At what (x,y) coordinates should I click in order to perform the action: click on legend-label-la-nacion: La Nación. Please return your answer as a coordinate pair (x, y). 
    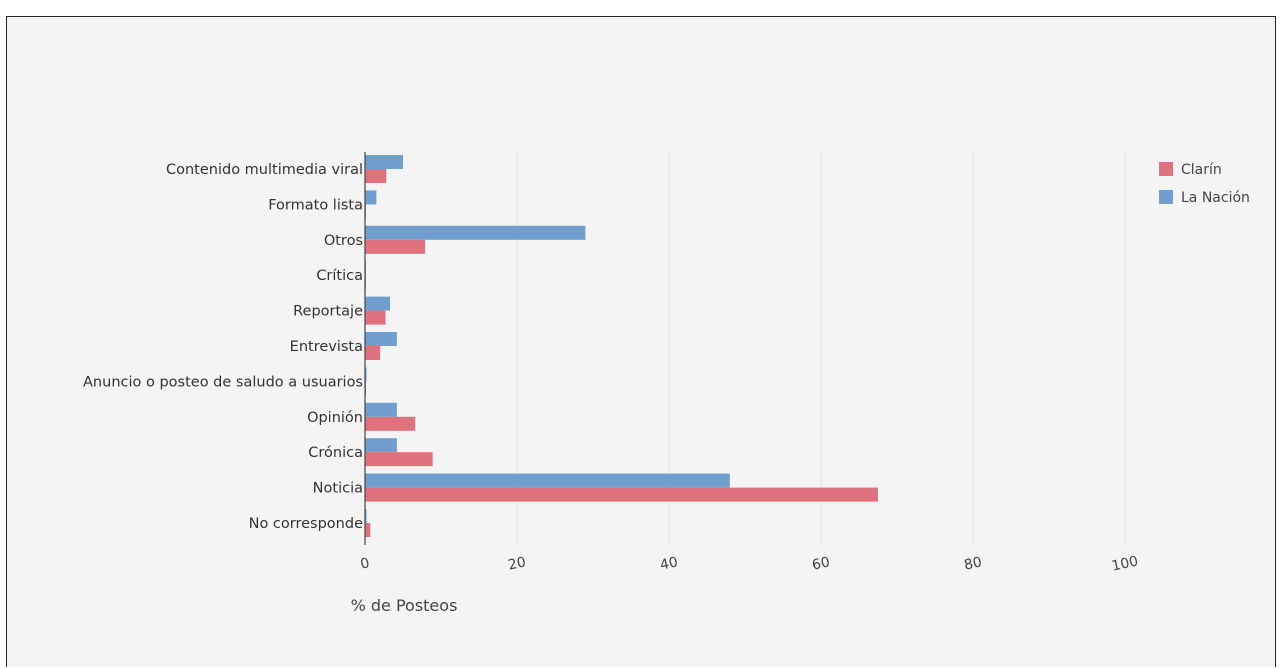
    Looking at the image, I should click on (1215, 198).